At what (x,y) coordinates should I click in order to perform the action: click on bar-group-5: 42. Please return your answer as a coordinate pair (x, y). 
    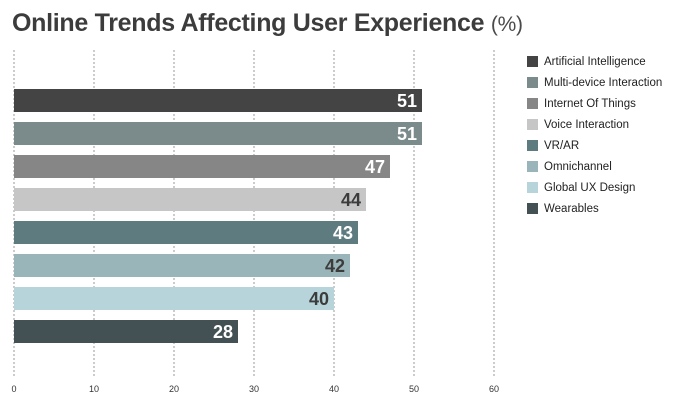
    Looking at the image, I should click on (182, 265).